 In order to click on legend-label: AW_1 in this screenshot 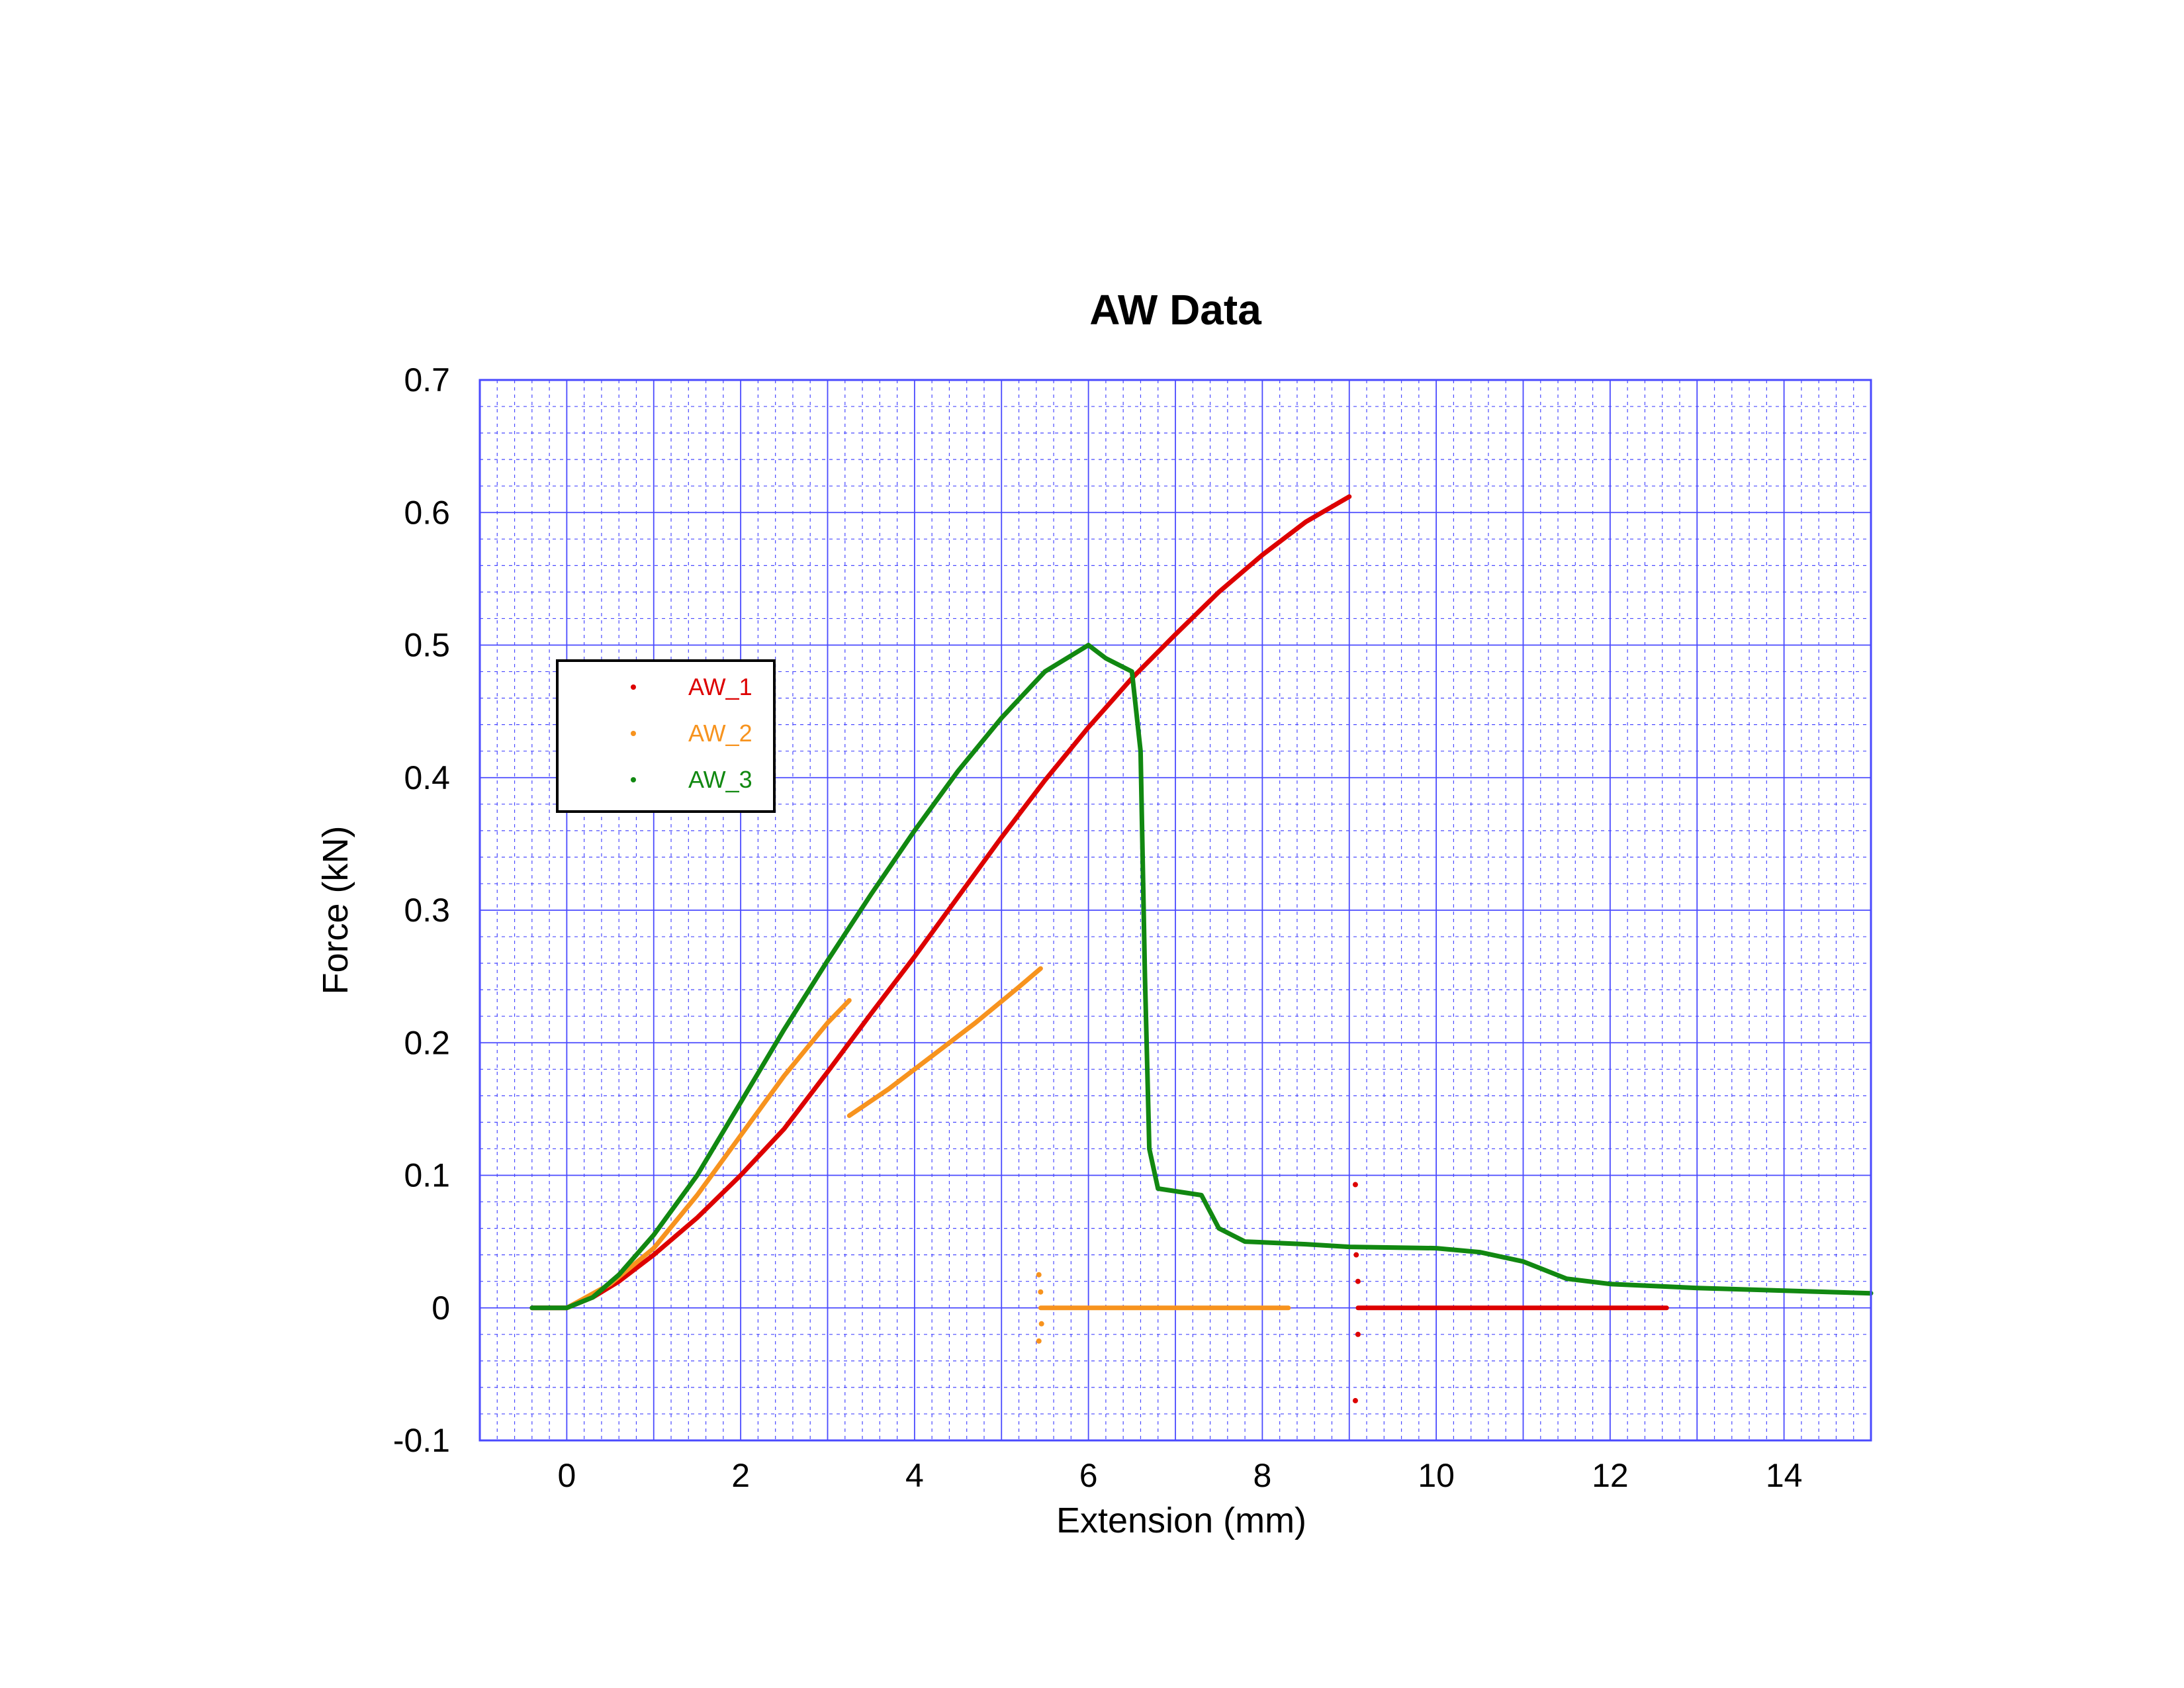, I will do `click(720, 686)`.